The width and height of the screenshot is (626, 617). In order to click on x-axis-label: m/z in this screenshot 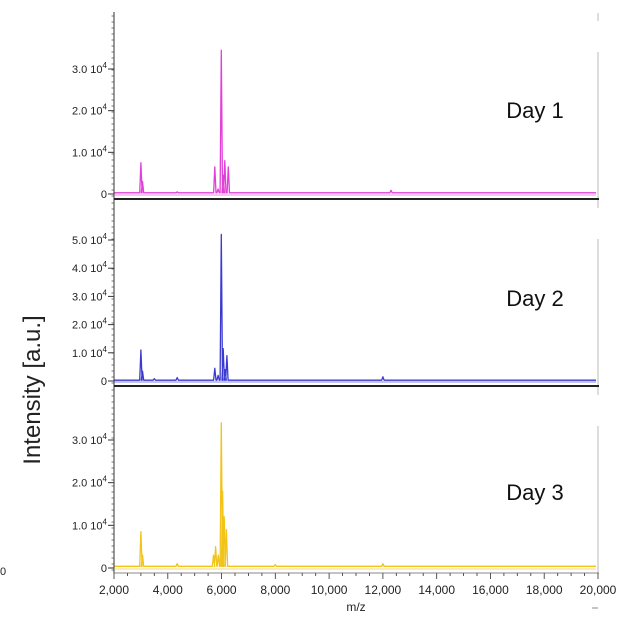, I will do `click(355, 607)`.